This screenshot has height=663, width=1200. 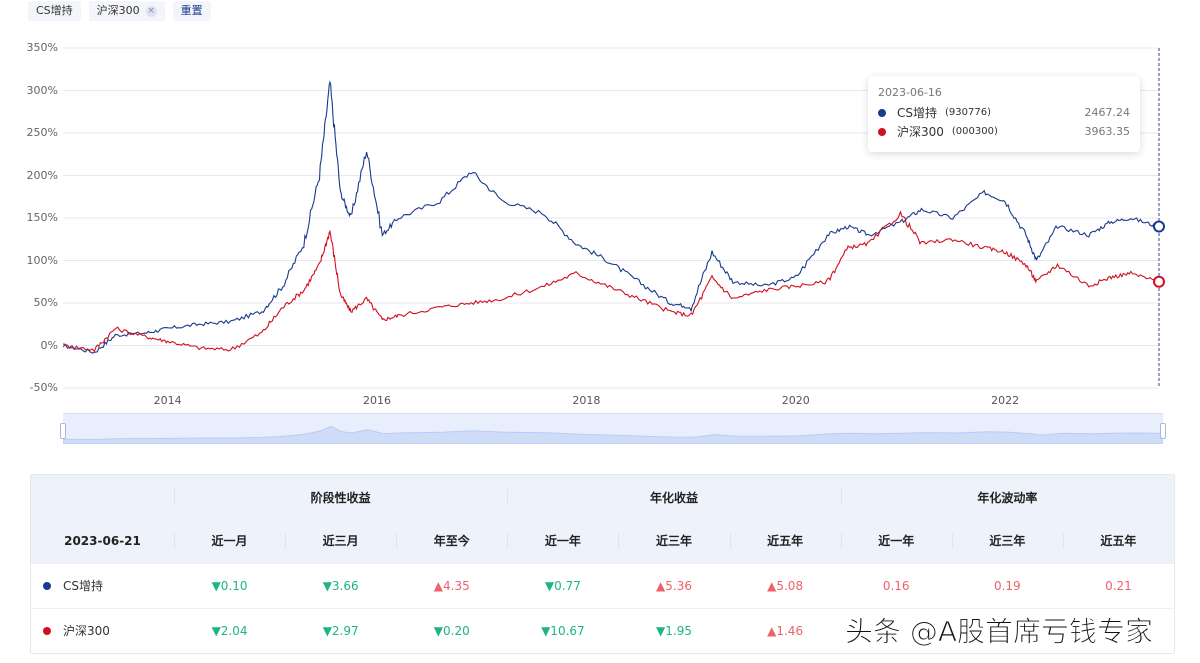 What do you see at coordinates (674, 630) in the screenshot?
I see `value-cell: ▼1.95` at bounding box center [674, 630].